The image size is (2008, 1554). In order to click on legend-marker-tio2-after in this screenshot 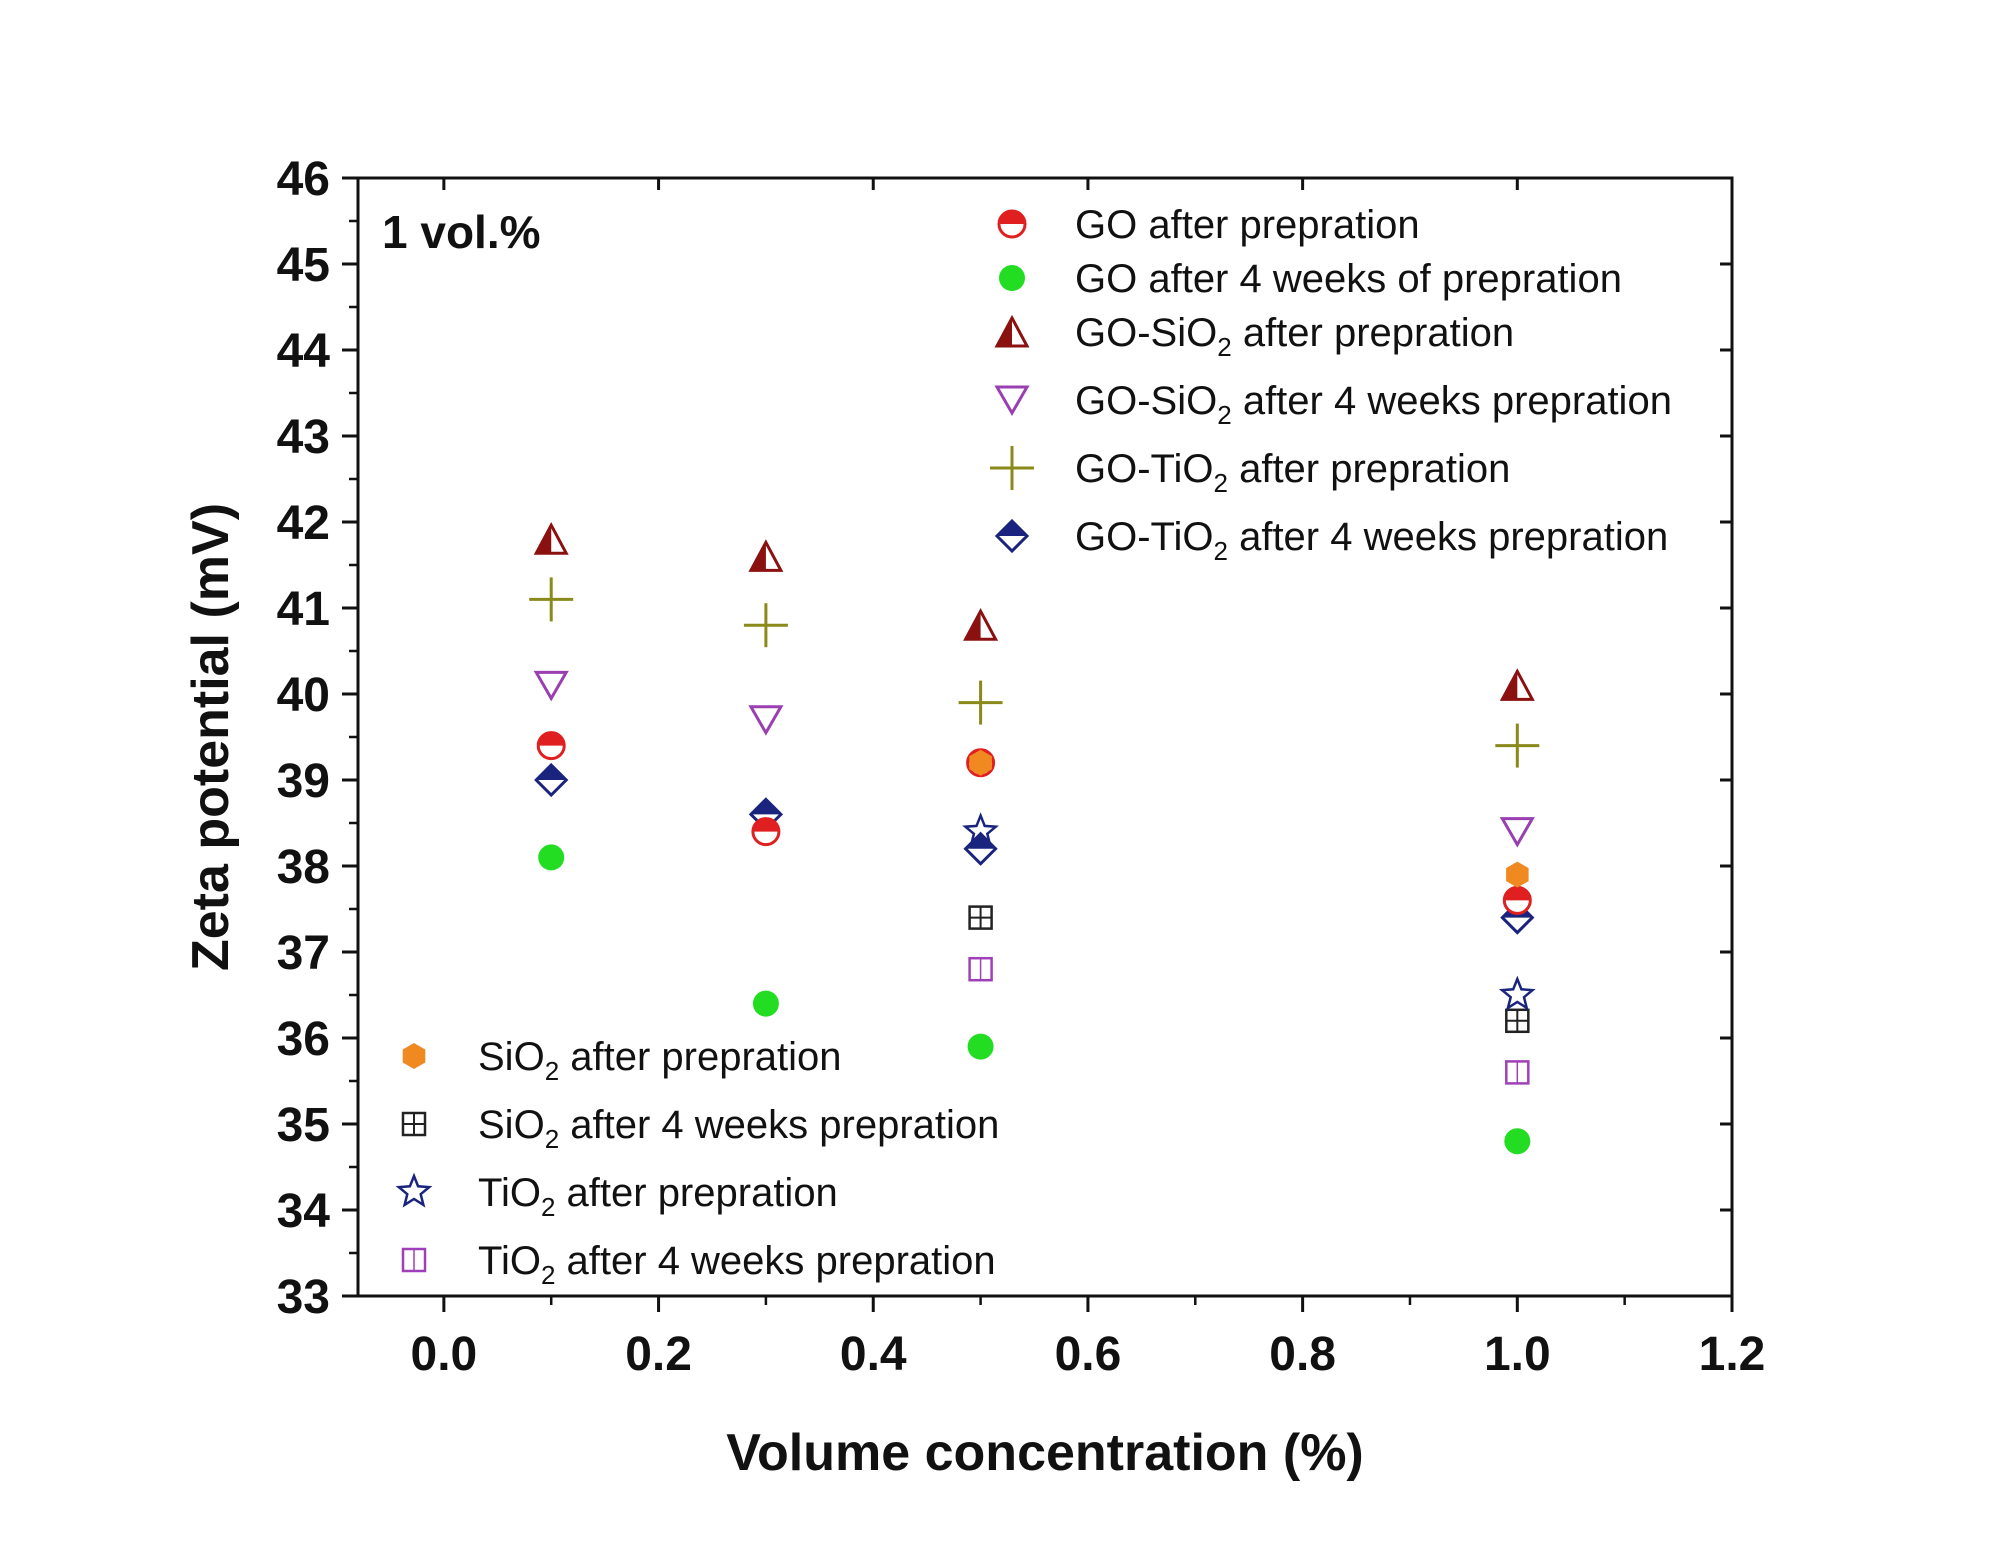, I will do `click(414, 1190)`.